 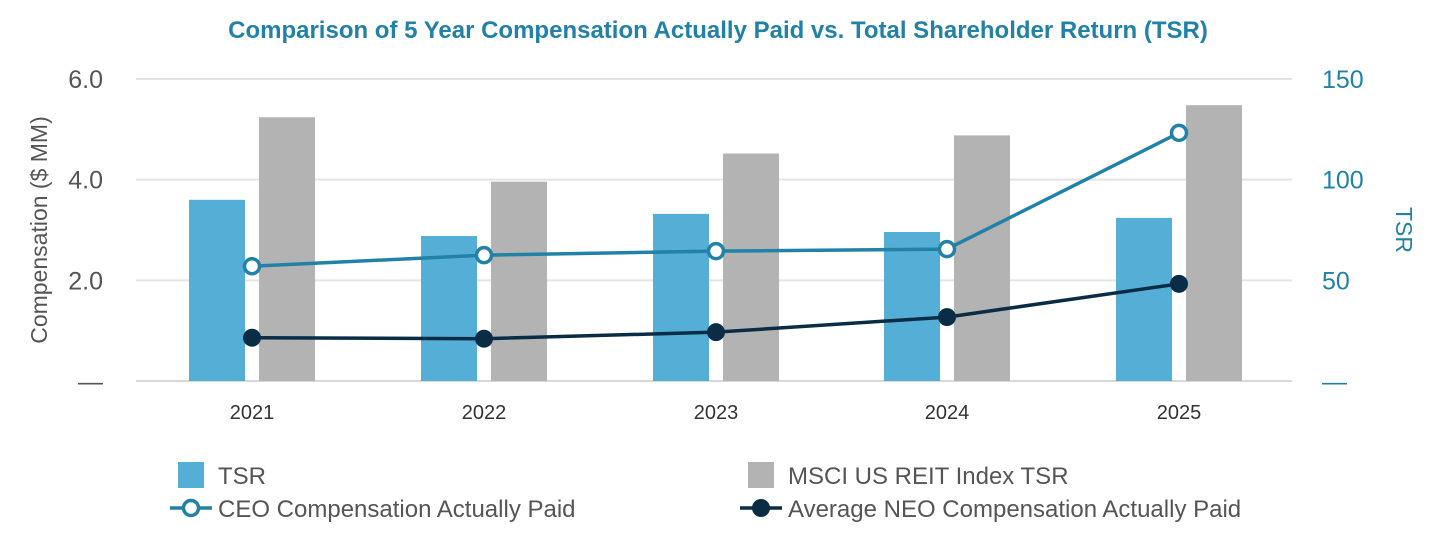 I want to click on y-right-tick-label: 50, so click(x=1336, y=281).